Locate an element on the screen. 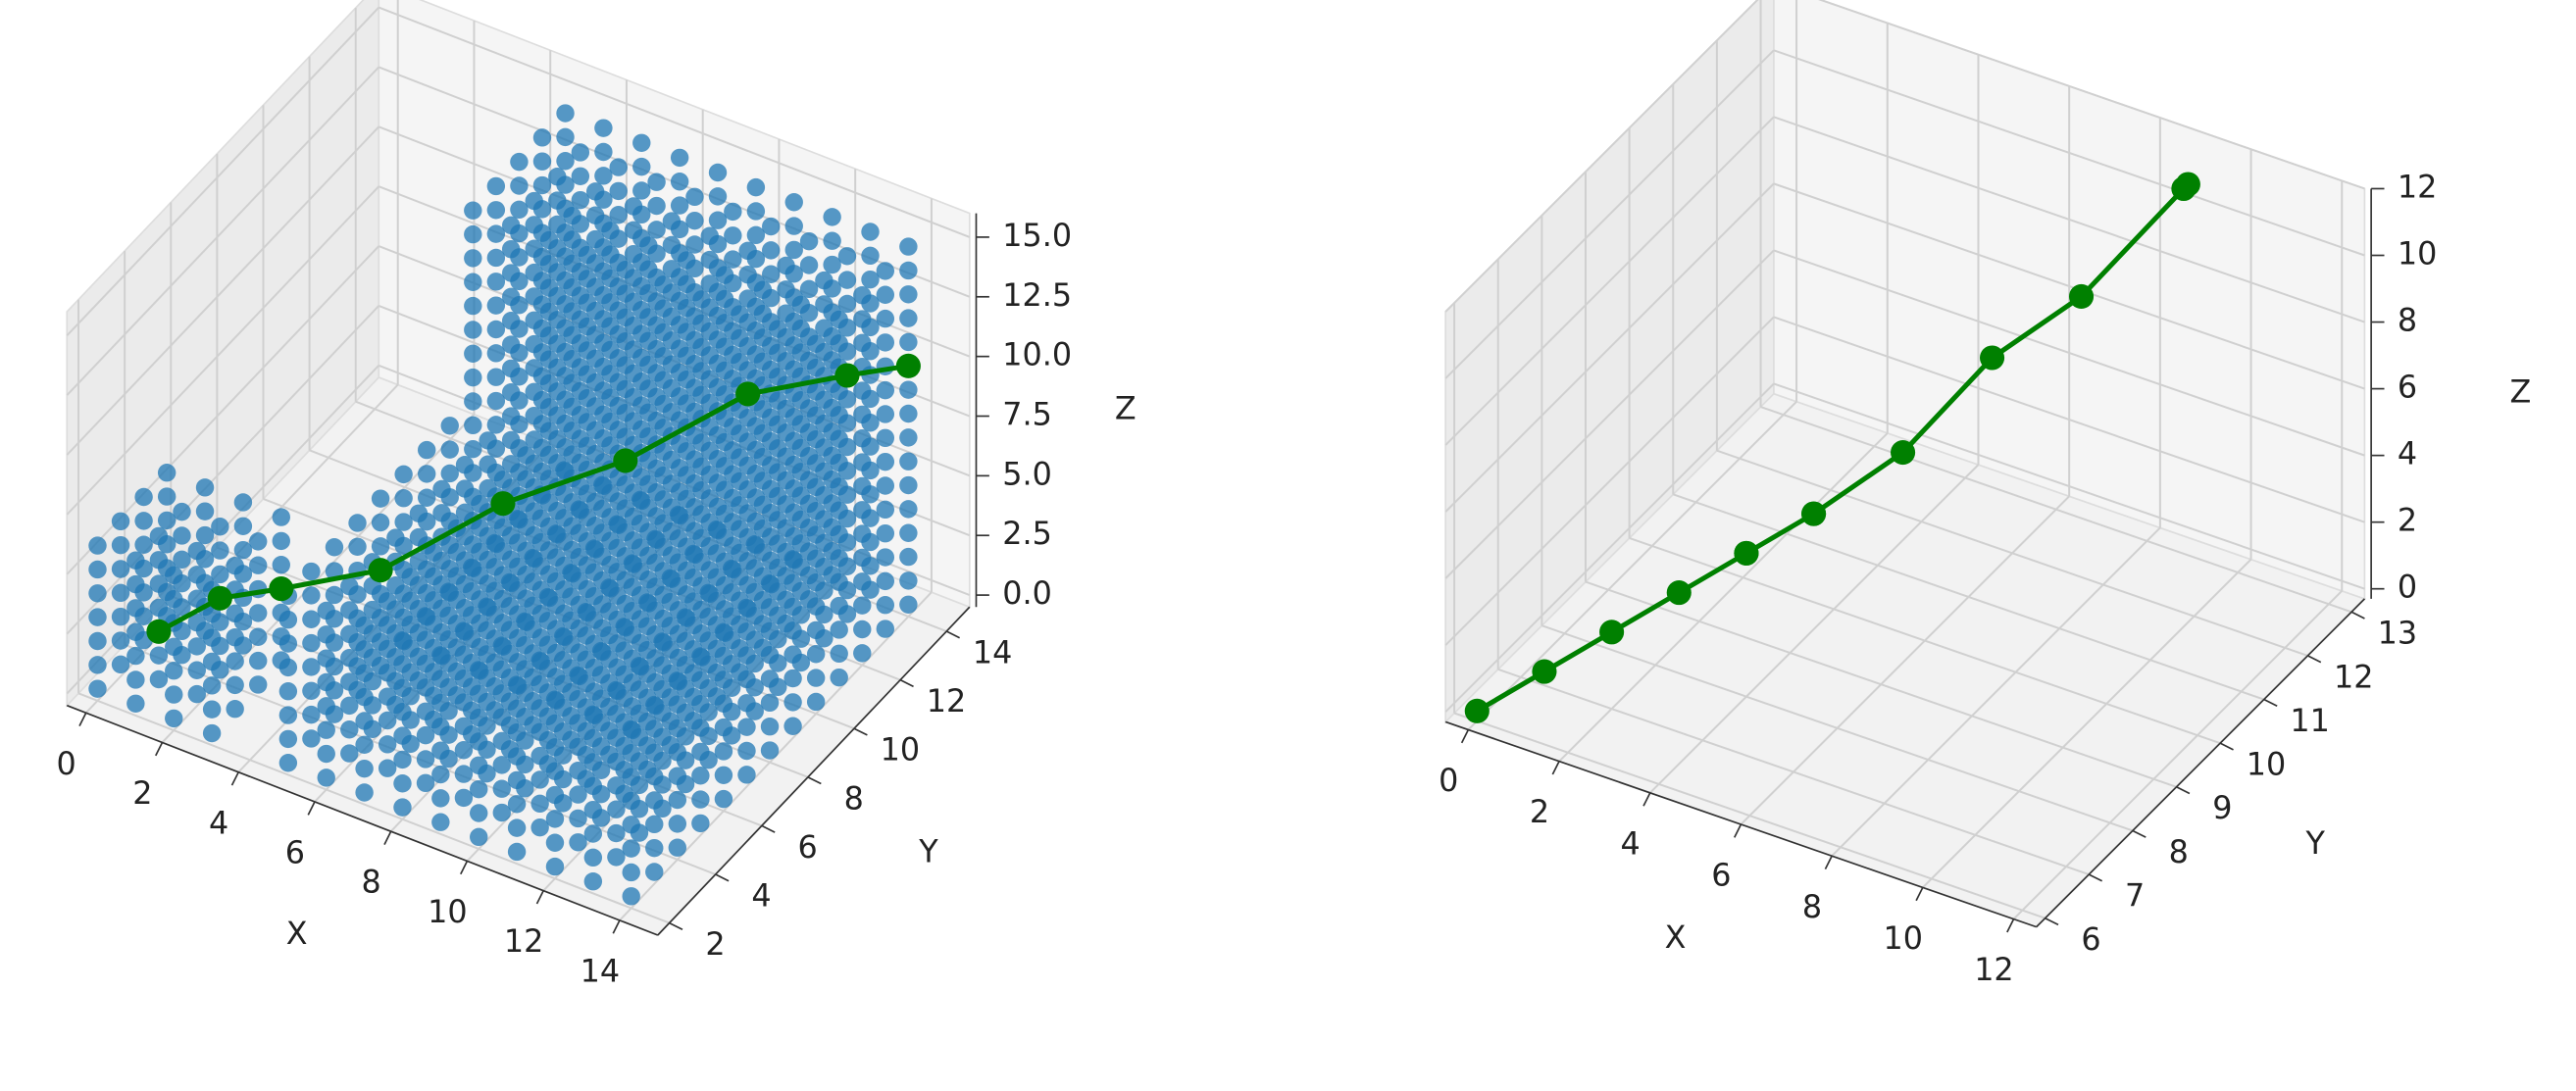 The width and height of the screenshot is (2576, 1091). z-tick-label: 4 is located at coordinates (2407, 454).